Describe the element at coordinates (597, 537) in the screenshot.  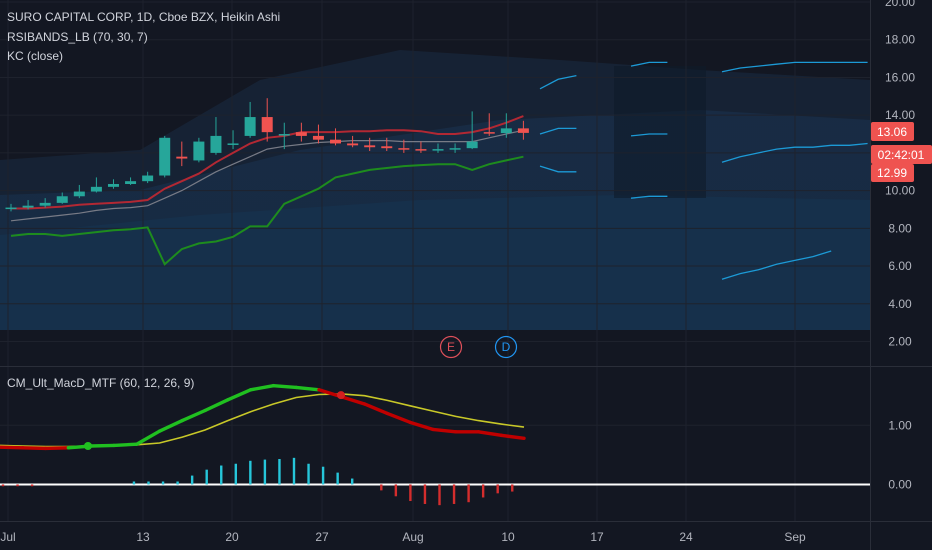
I see `time-axis-tick-label: 17` at that location.